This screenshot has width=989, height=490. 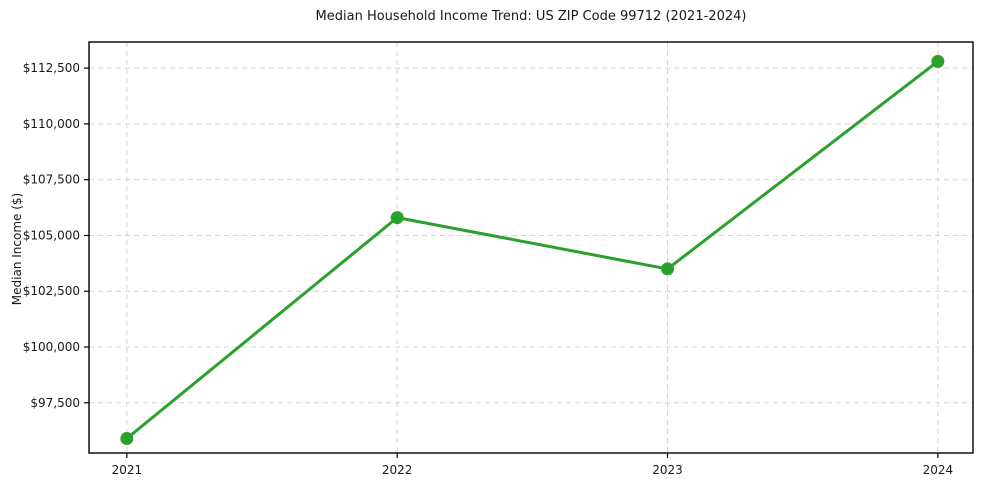 What do you see at coordinates (397, 470) in the screenshot?
I see `x-tick-label: 2022` at bounding box center [397, 470].